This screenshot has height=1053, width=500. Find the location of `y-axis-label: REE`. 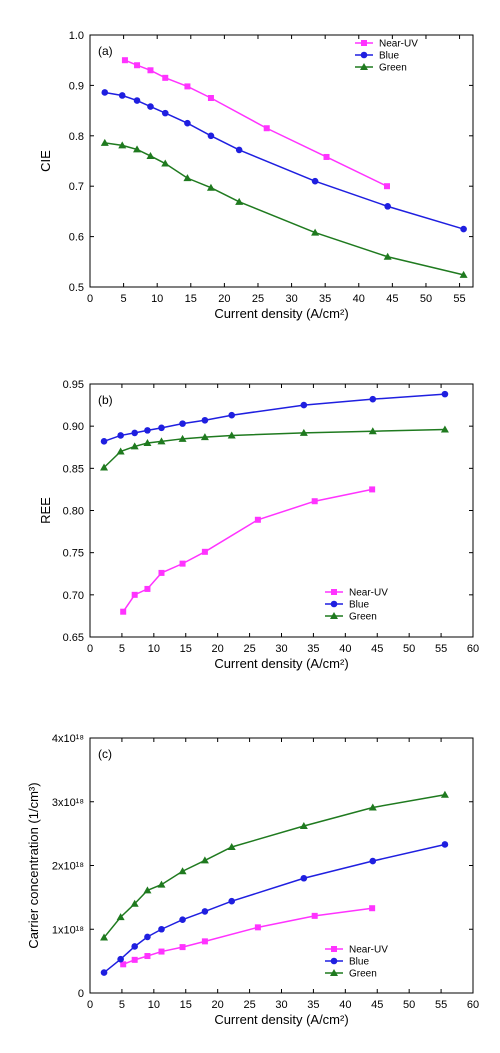

y-axis-label: REE is located at coordinates (45, 510).